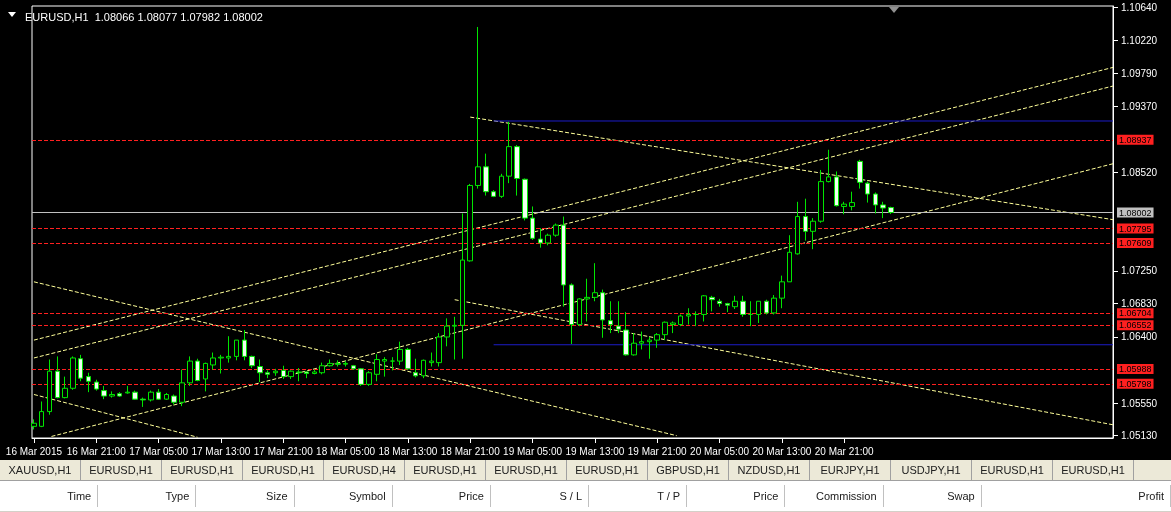  What do you see at coordinates (1139, 403) in the screenshot?
I see `y-tick-label: 1.05550` at bounding box center [1139, 403].